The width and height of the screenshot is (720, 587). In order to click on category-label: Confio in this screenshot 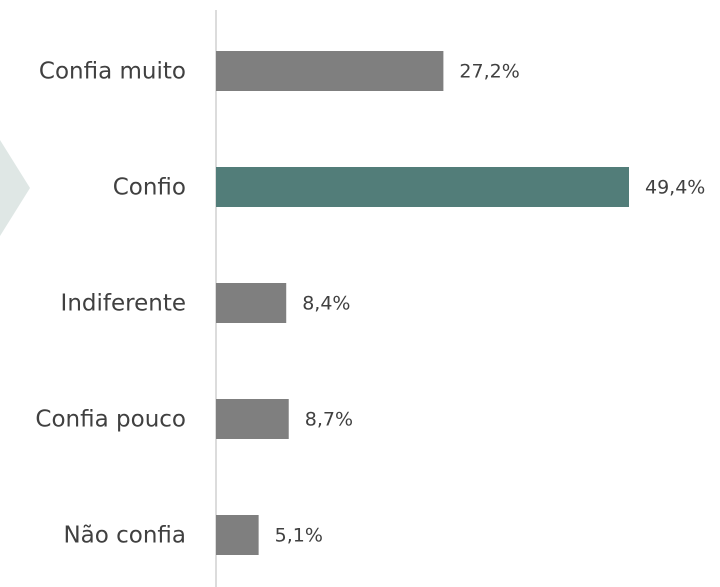, I will do `click(149, 188)`.